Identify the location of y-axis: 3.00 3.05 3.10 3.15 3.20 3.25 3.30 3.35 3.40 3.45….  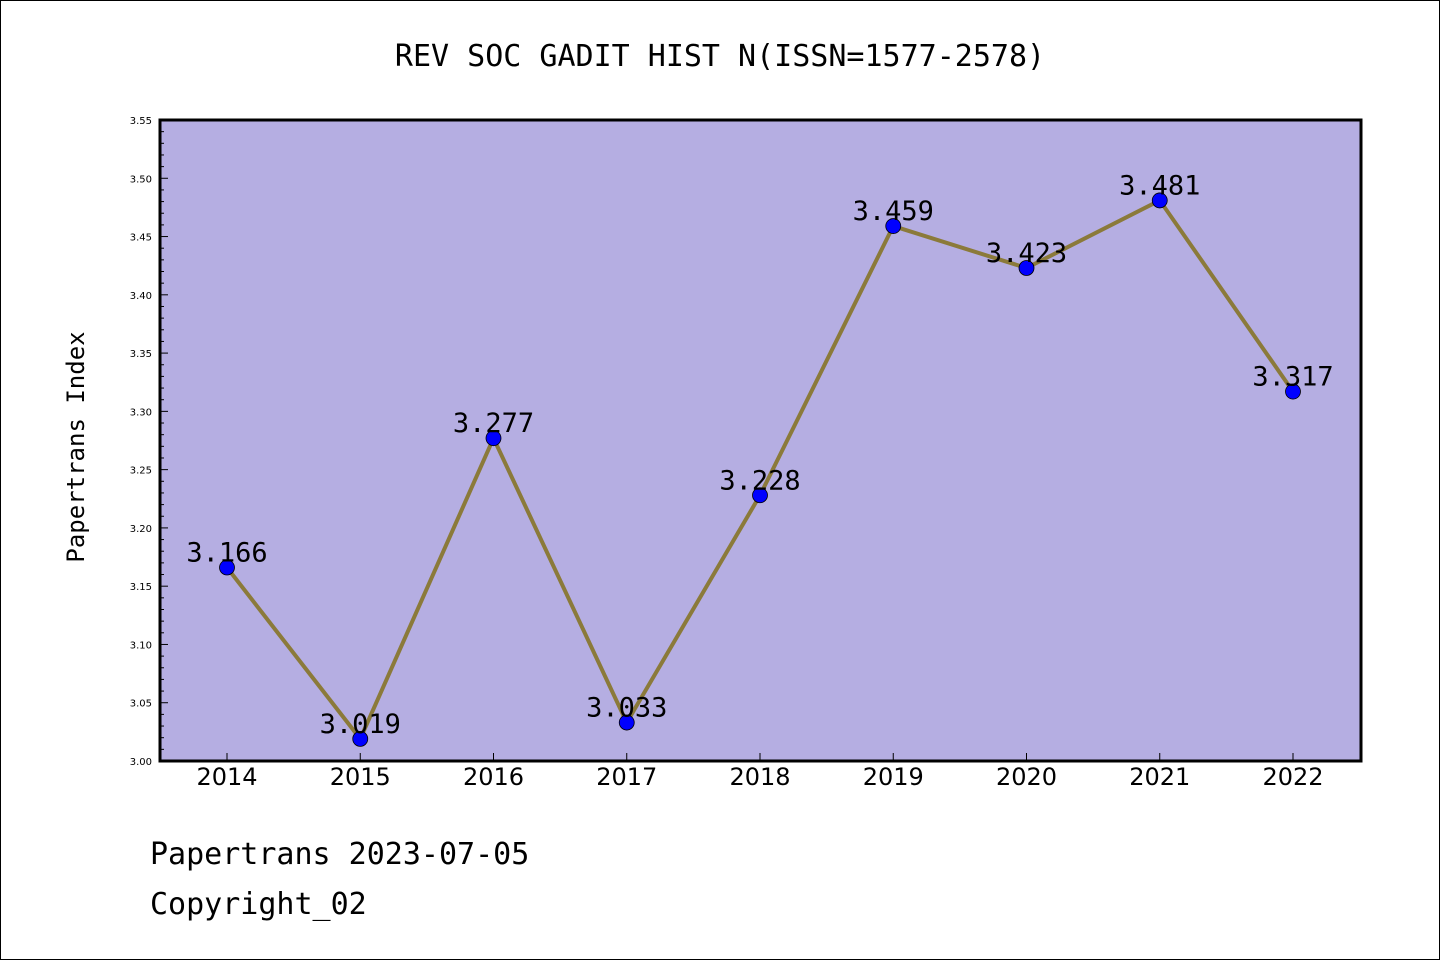
(149, 442).